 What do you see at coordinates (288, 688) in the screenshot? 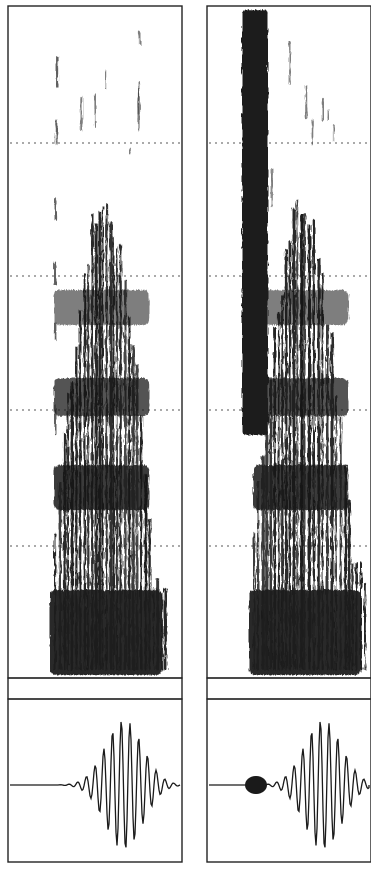
I see `separator-strip-right` at bounding box center [288, 688].